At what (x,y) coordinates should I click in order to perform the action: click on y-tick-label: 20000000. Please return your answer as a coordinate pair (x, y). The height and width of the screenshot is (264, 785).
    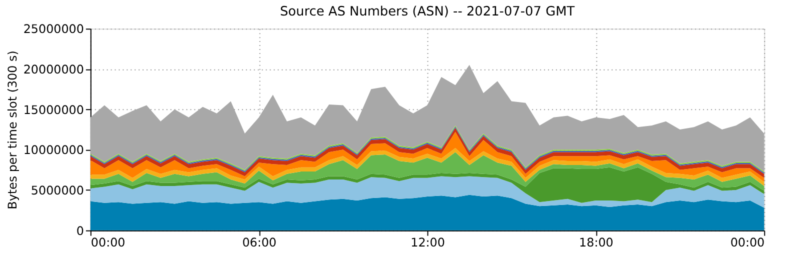
    Looking at the image, I should click on (53, 69).